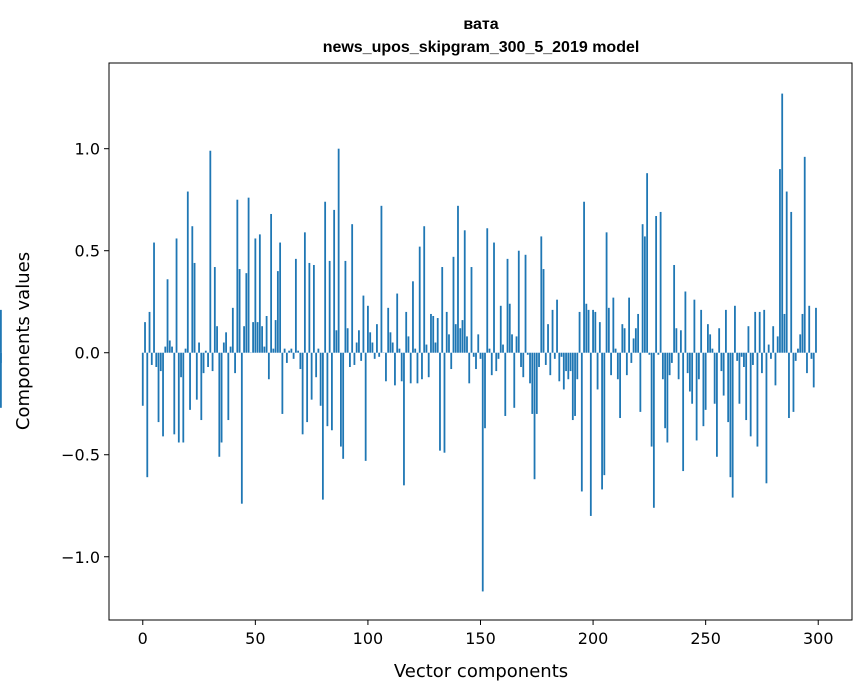 Image resolution: width=867 pixels, height=696 pixels. What do you see at coordinates (143, 638) in the screenshot?
I see `x-tick-label: 0` at bounding box center [143, 638].